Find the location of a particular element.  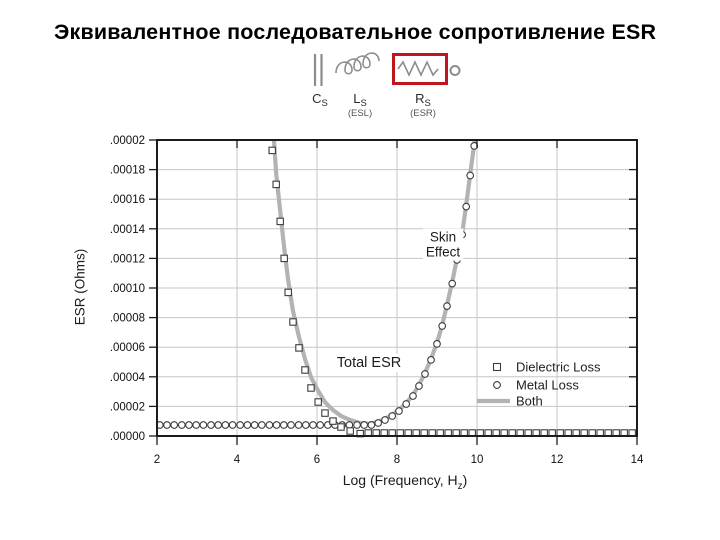

svg-text: Total ESR is located at coordinates (369, 363).